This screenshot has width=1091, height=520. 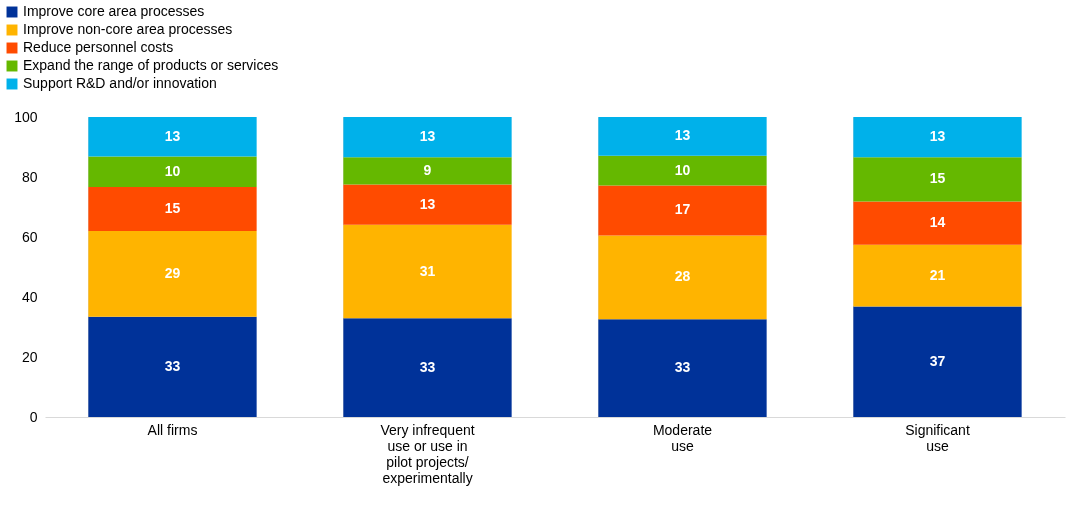 What do you see at coordinates (128, 29) in the screenshot?
I see `legend-label: Improve non-core area processes` at bounding box center [128, 29].